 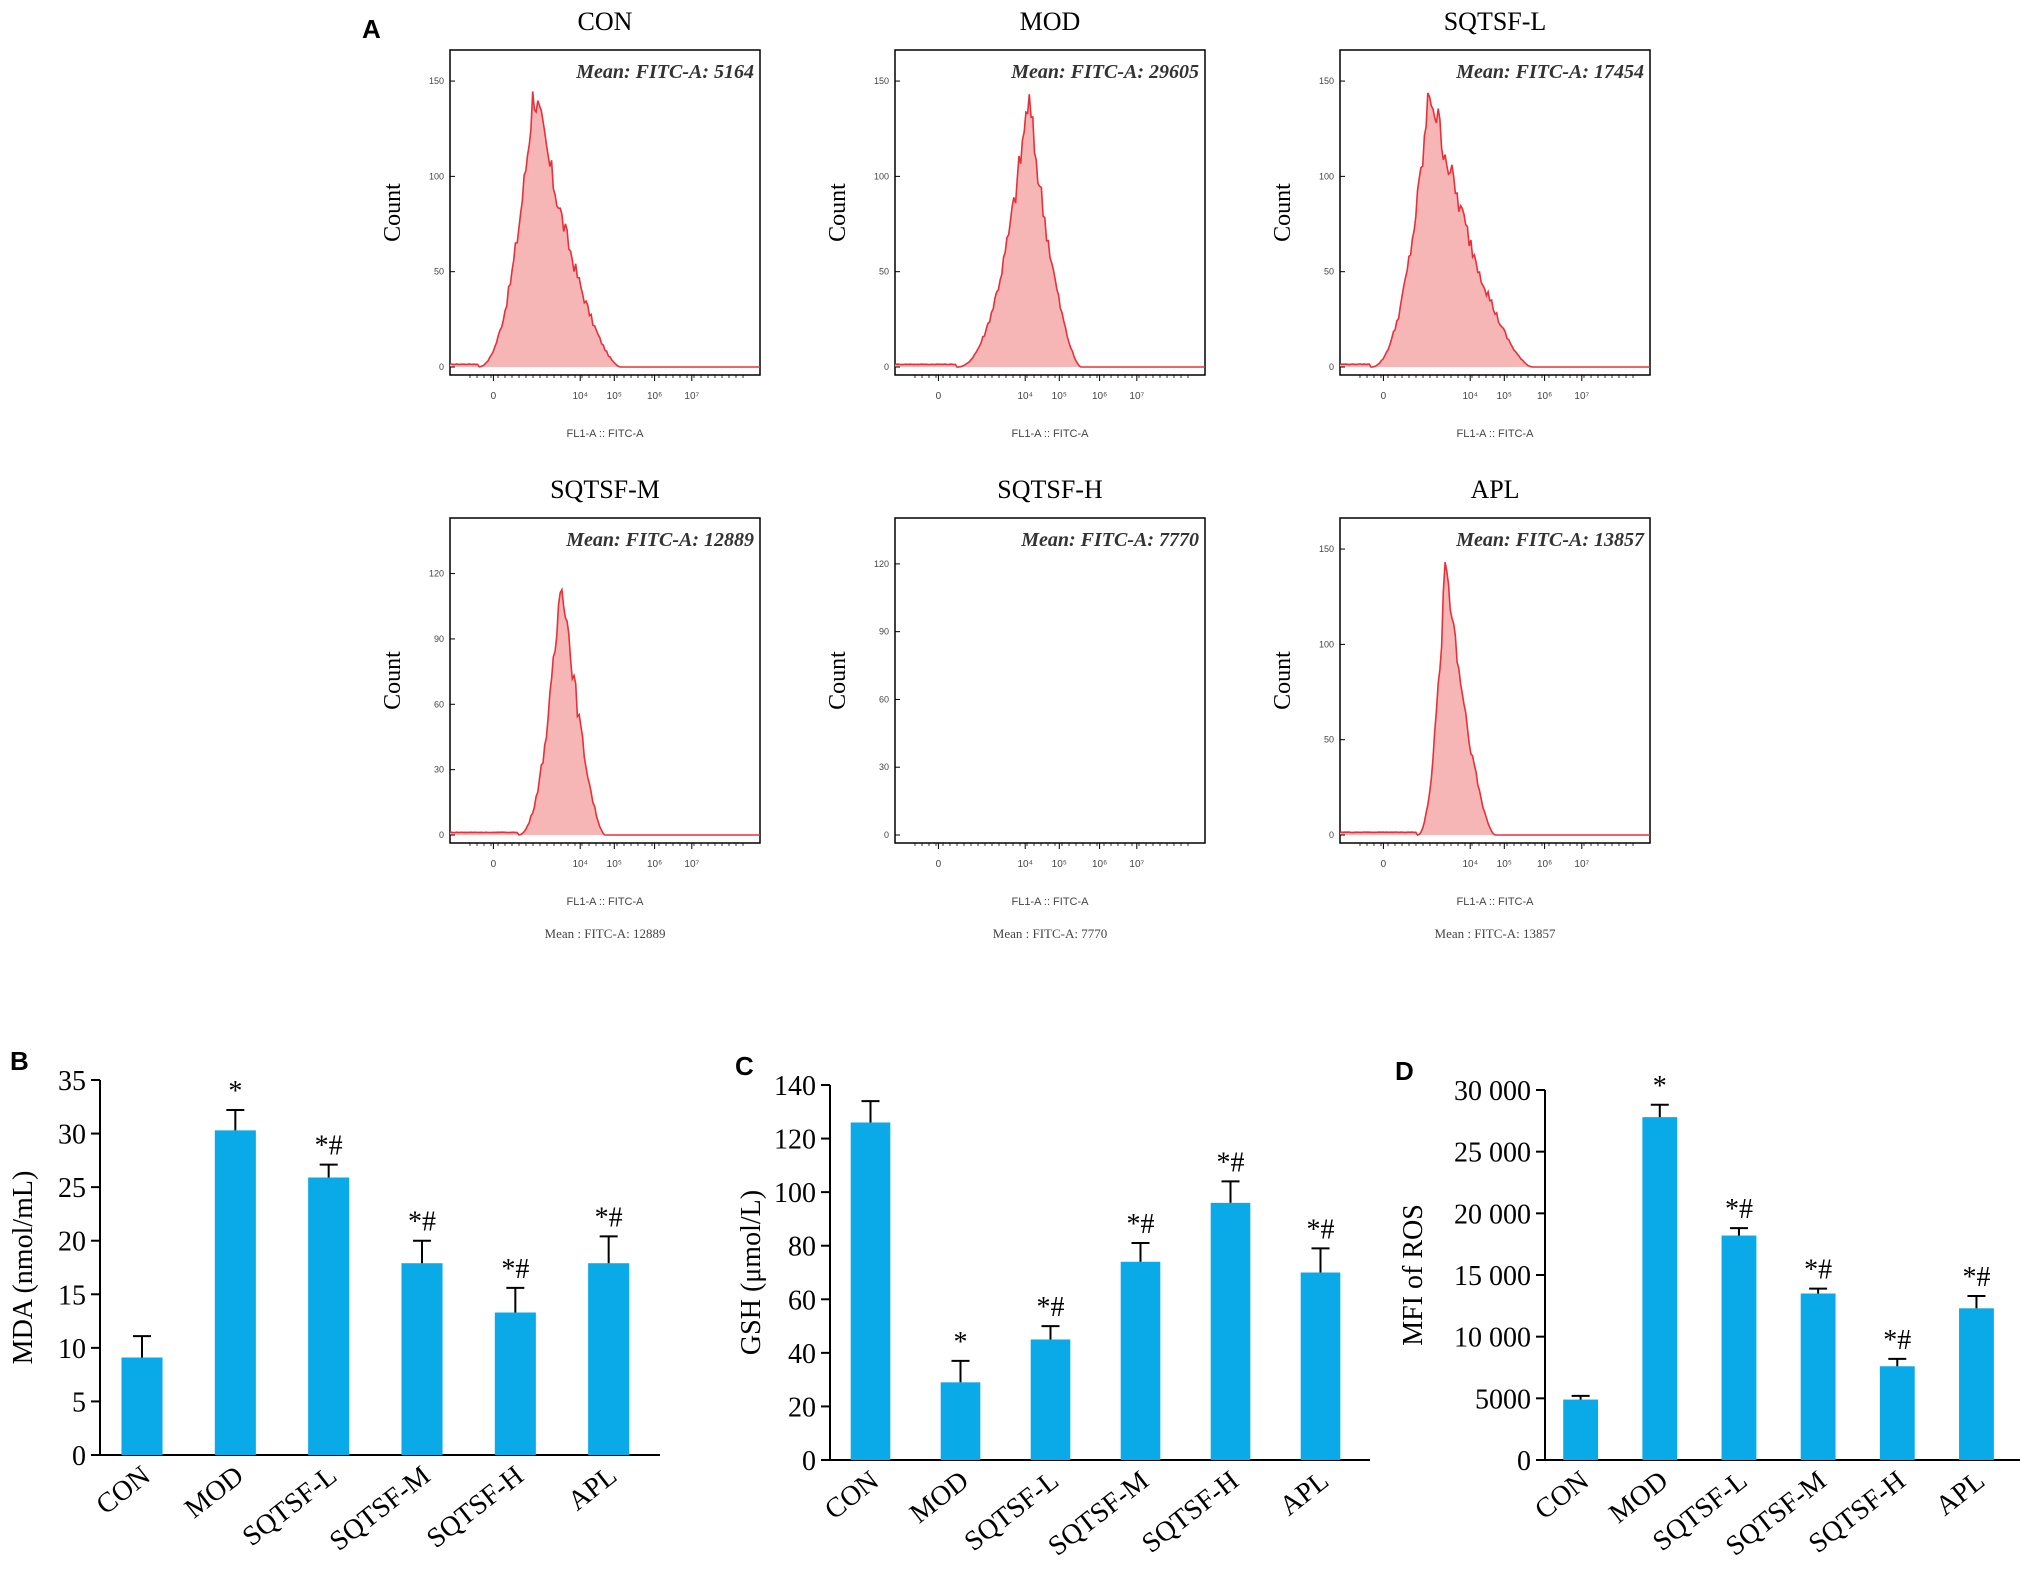 I want to click on histogram-title: CON, so click(x=605, y=21).